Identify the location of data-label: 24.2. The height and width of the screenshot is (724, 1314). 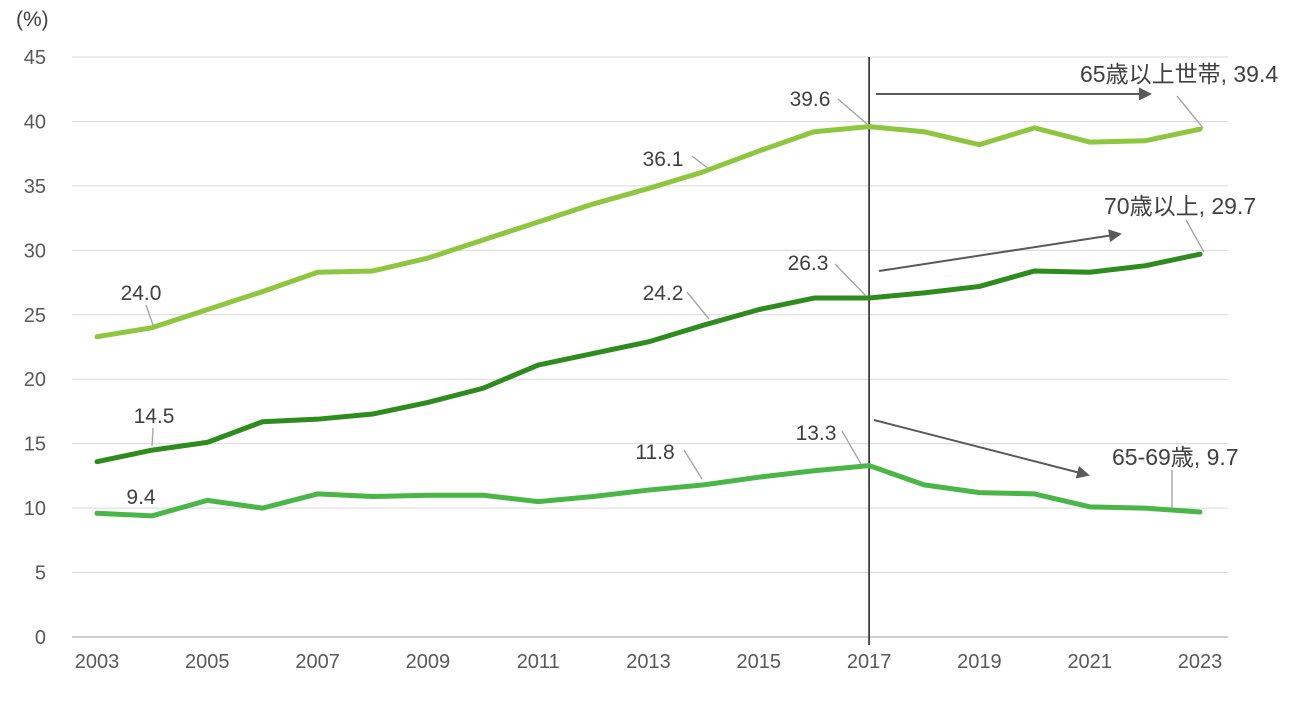
(663, 293).